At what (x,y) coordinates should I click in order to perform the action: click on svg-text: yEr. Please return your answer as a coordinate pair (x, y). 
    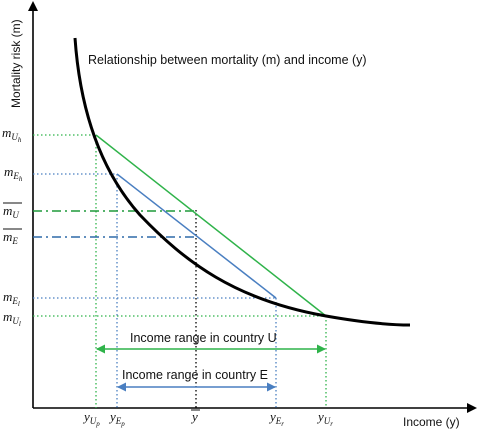
    Looking at the image, I should click on (276, 418).